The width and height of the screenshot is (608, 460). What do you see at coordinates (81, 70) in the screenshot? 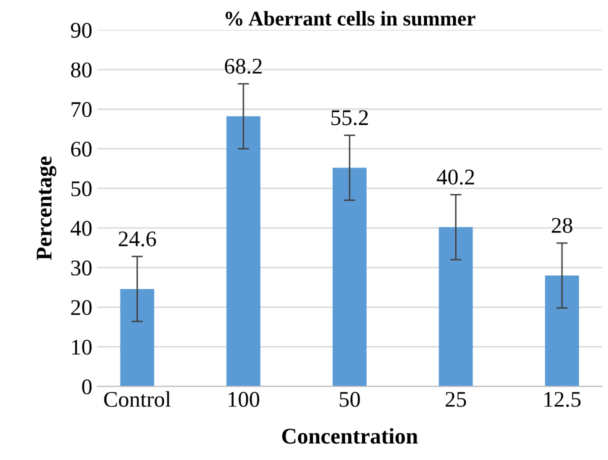
I see `y-tick-label: 80` at bounding box center [81, 70].